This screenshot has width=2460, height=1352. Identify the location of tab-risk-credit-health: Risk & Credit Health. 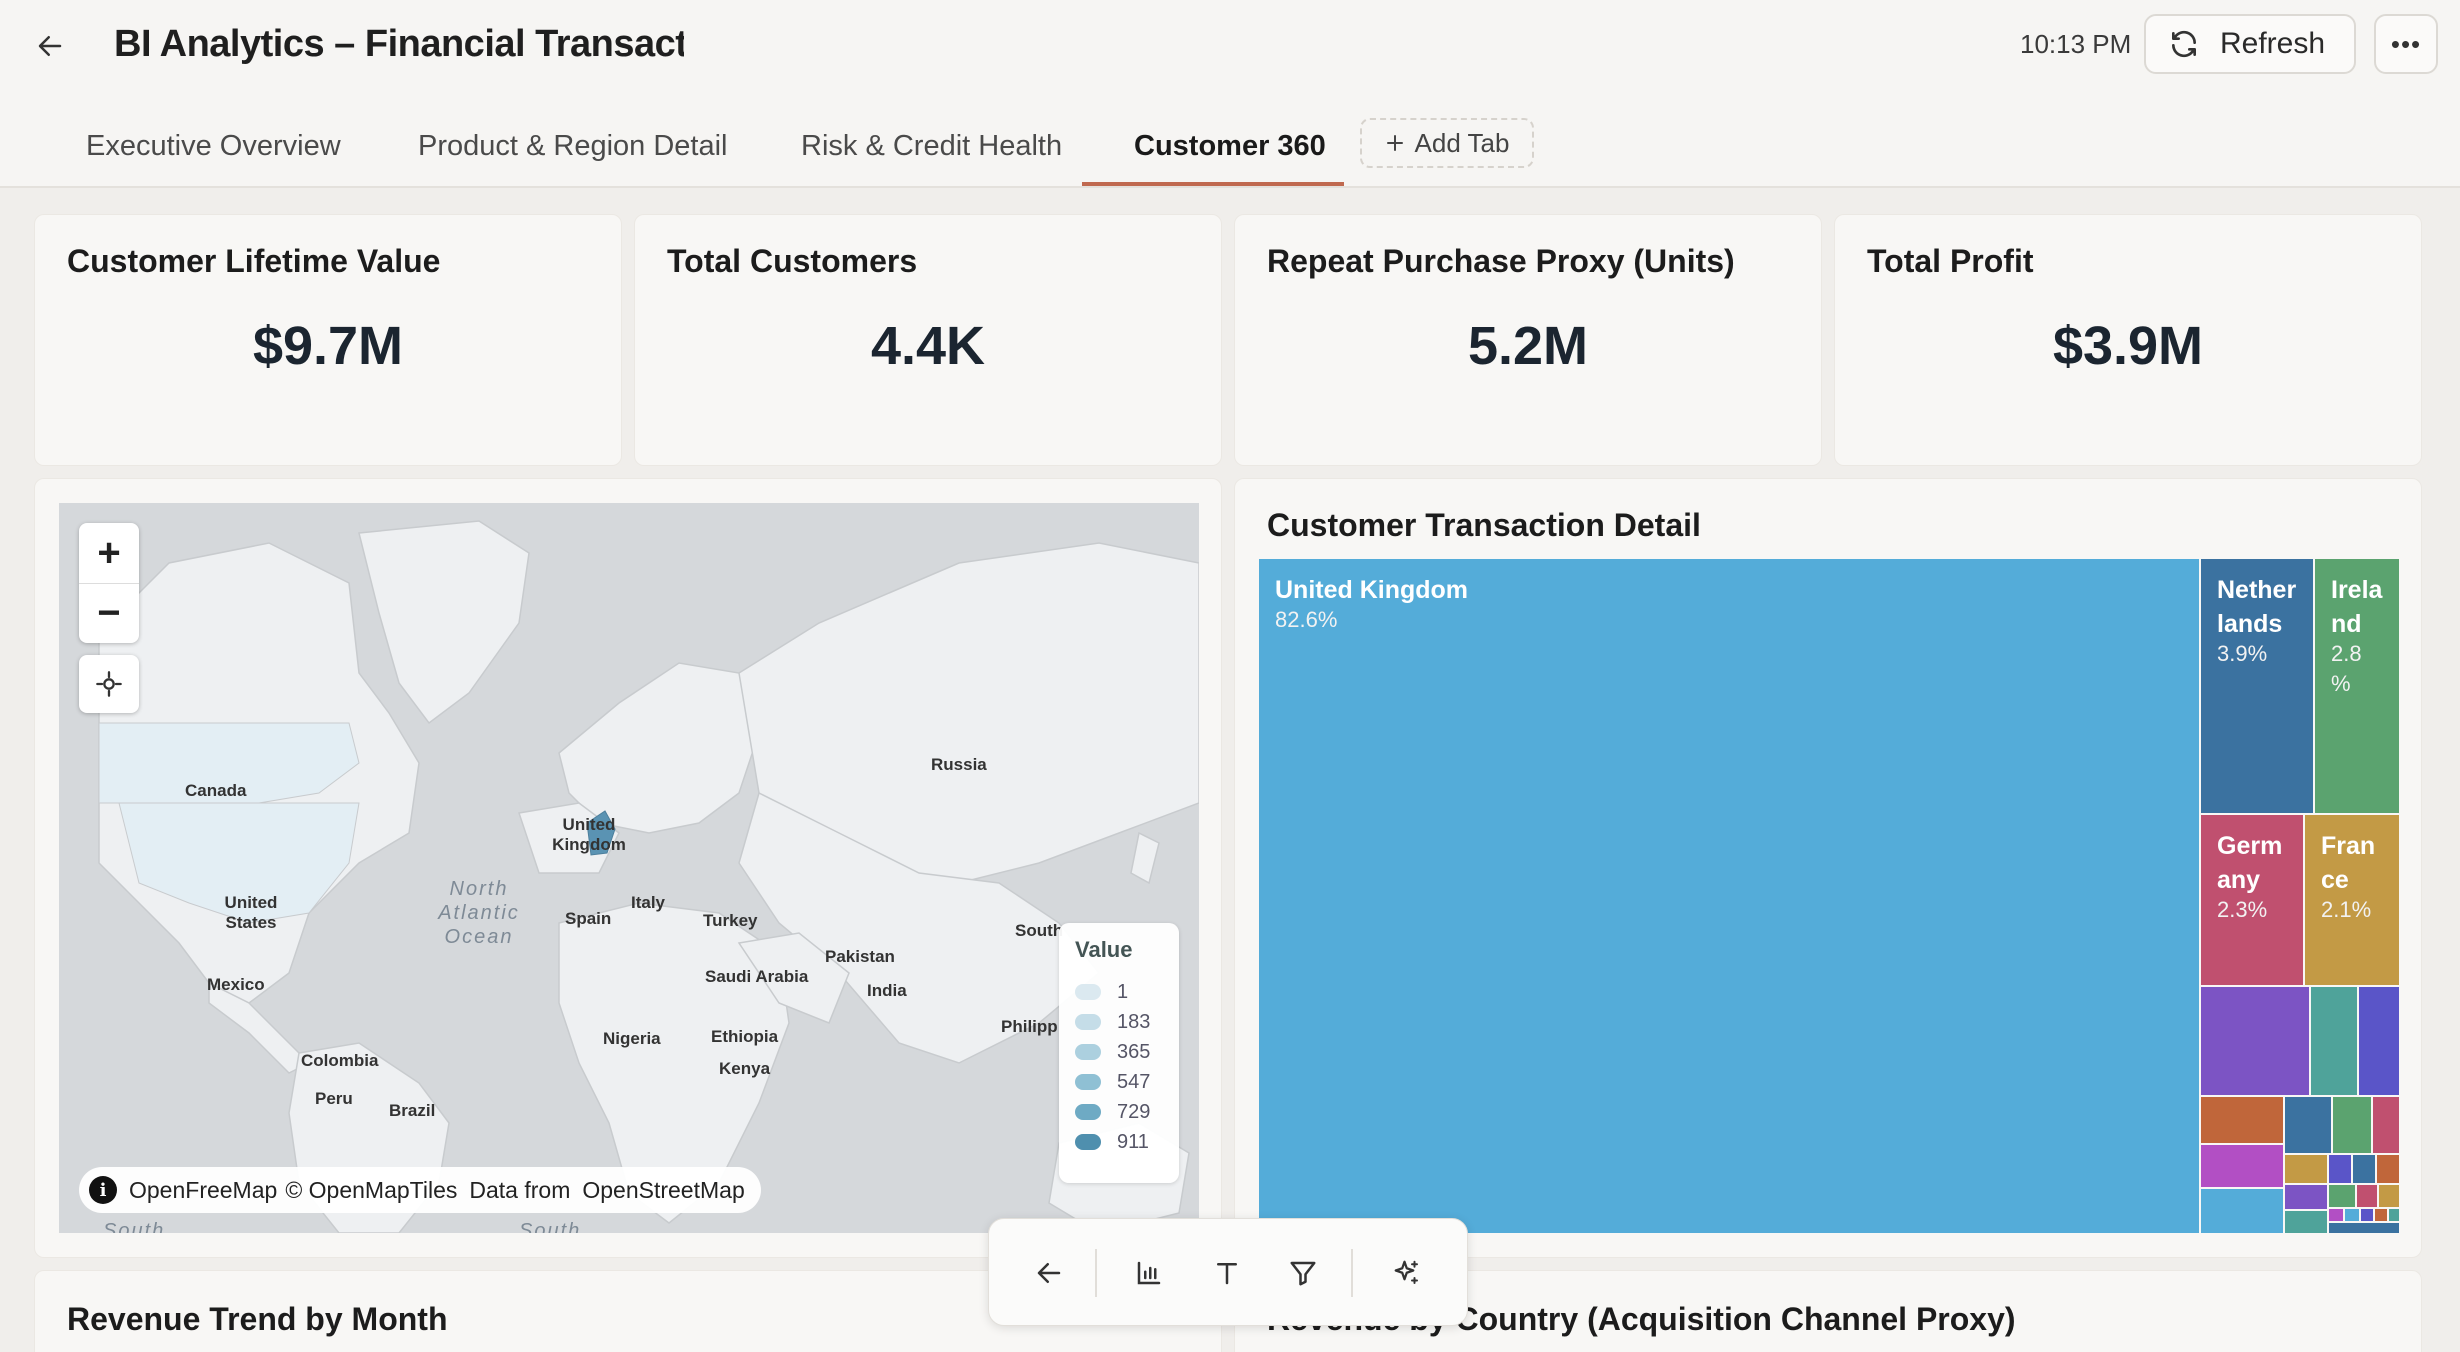
(932, 146).